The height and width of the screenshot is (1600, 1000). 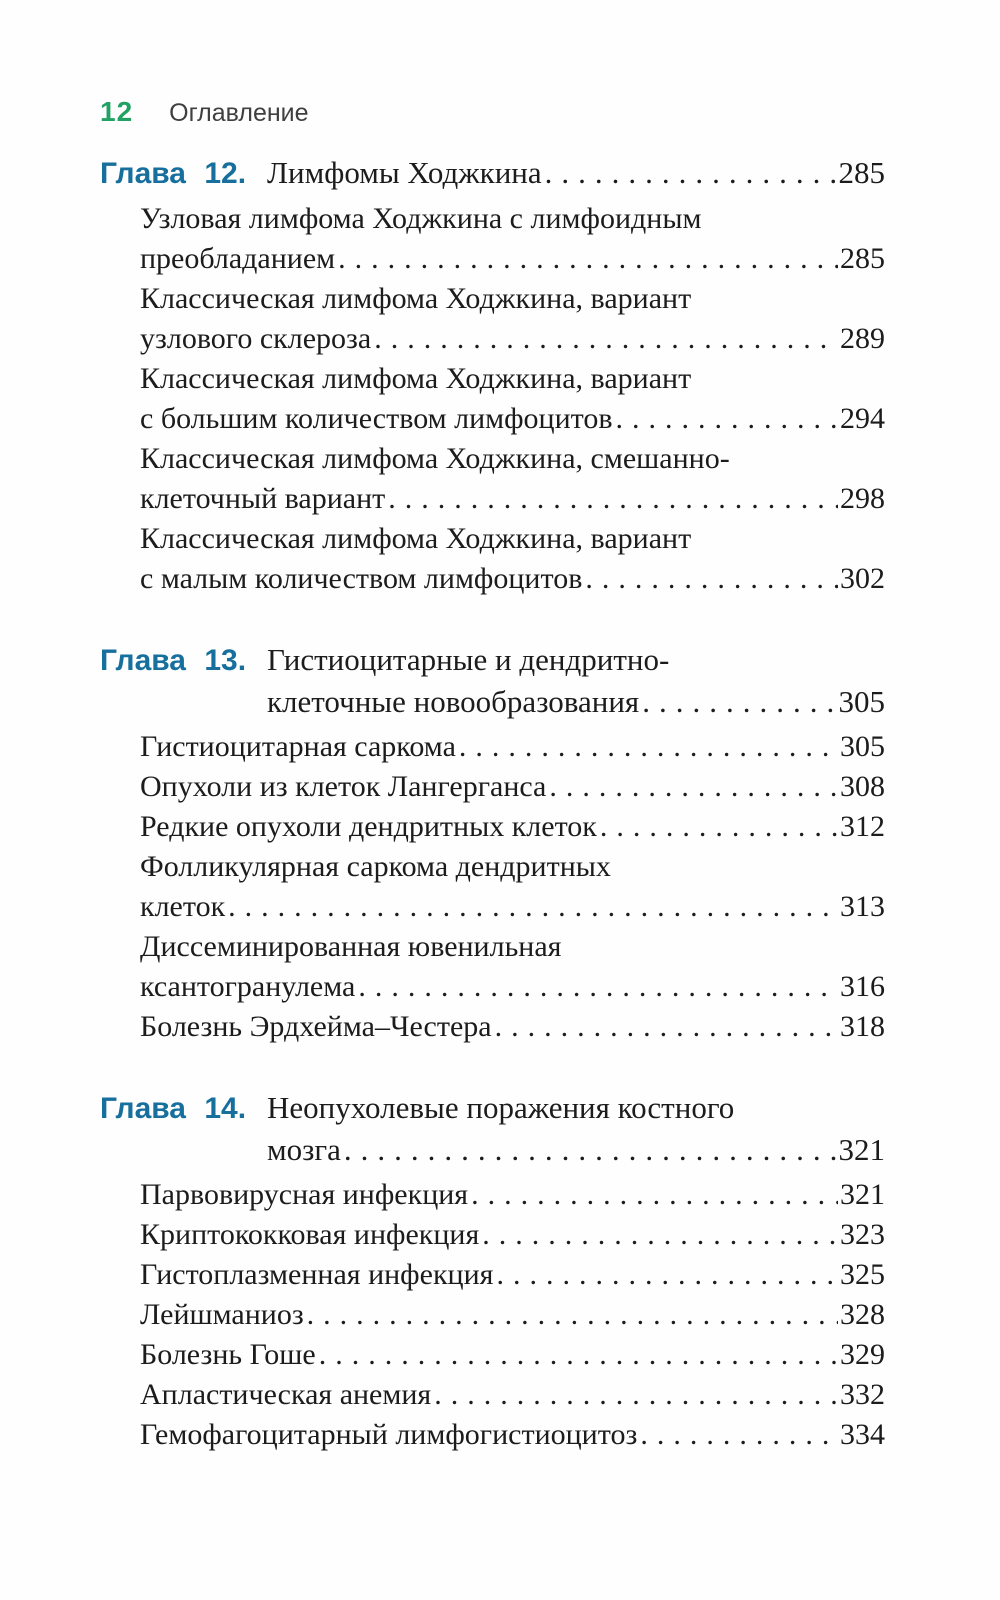 I want to click on toc-line: Парвовирусная инфекция 321, so click(x=512, y=1195).